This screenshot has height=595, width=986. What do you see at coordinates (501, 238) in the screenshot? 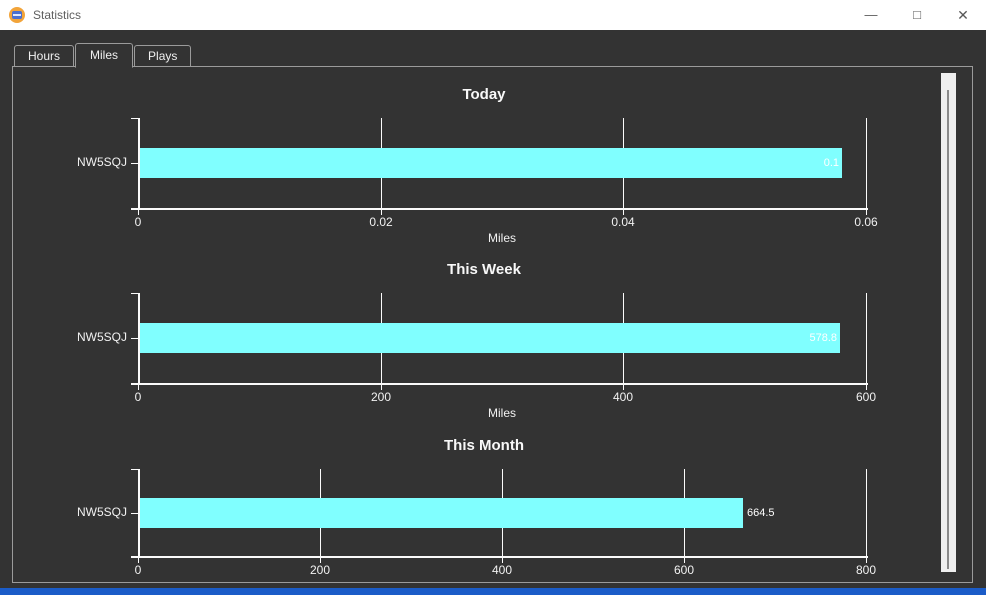
I see `x-axis-title-0: Miles` at bounding box center [501, 238].